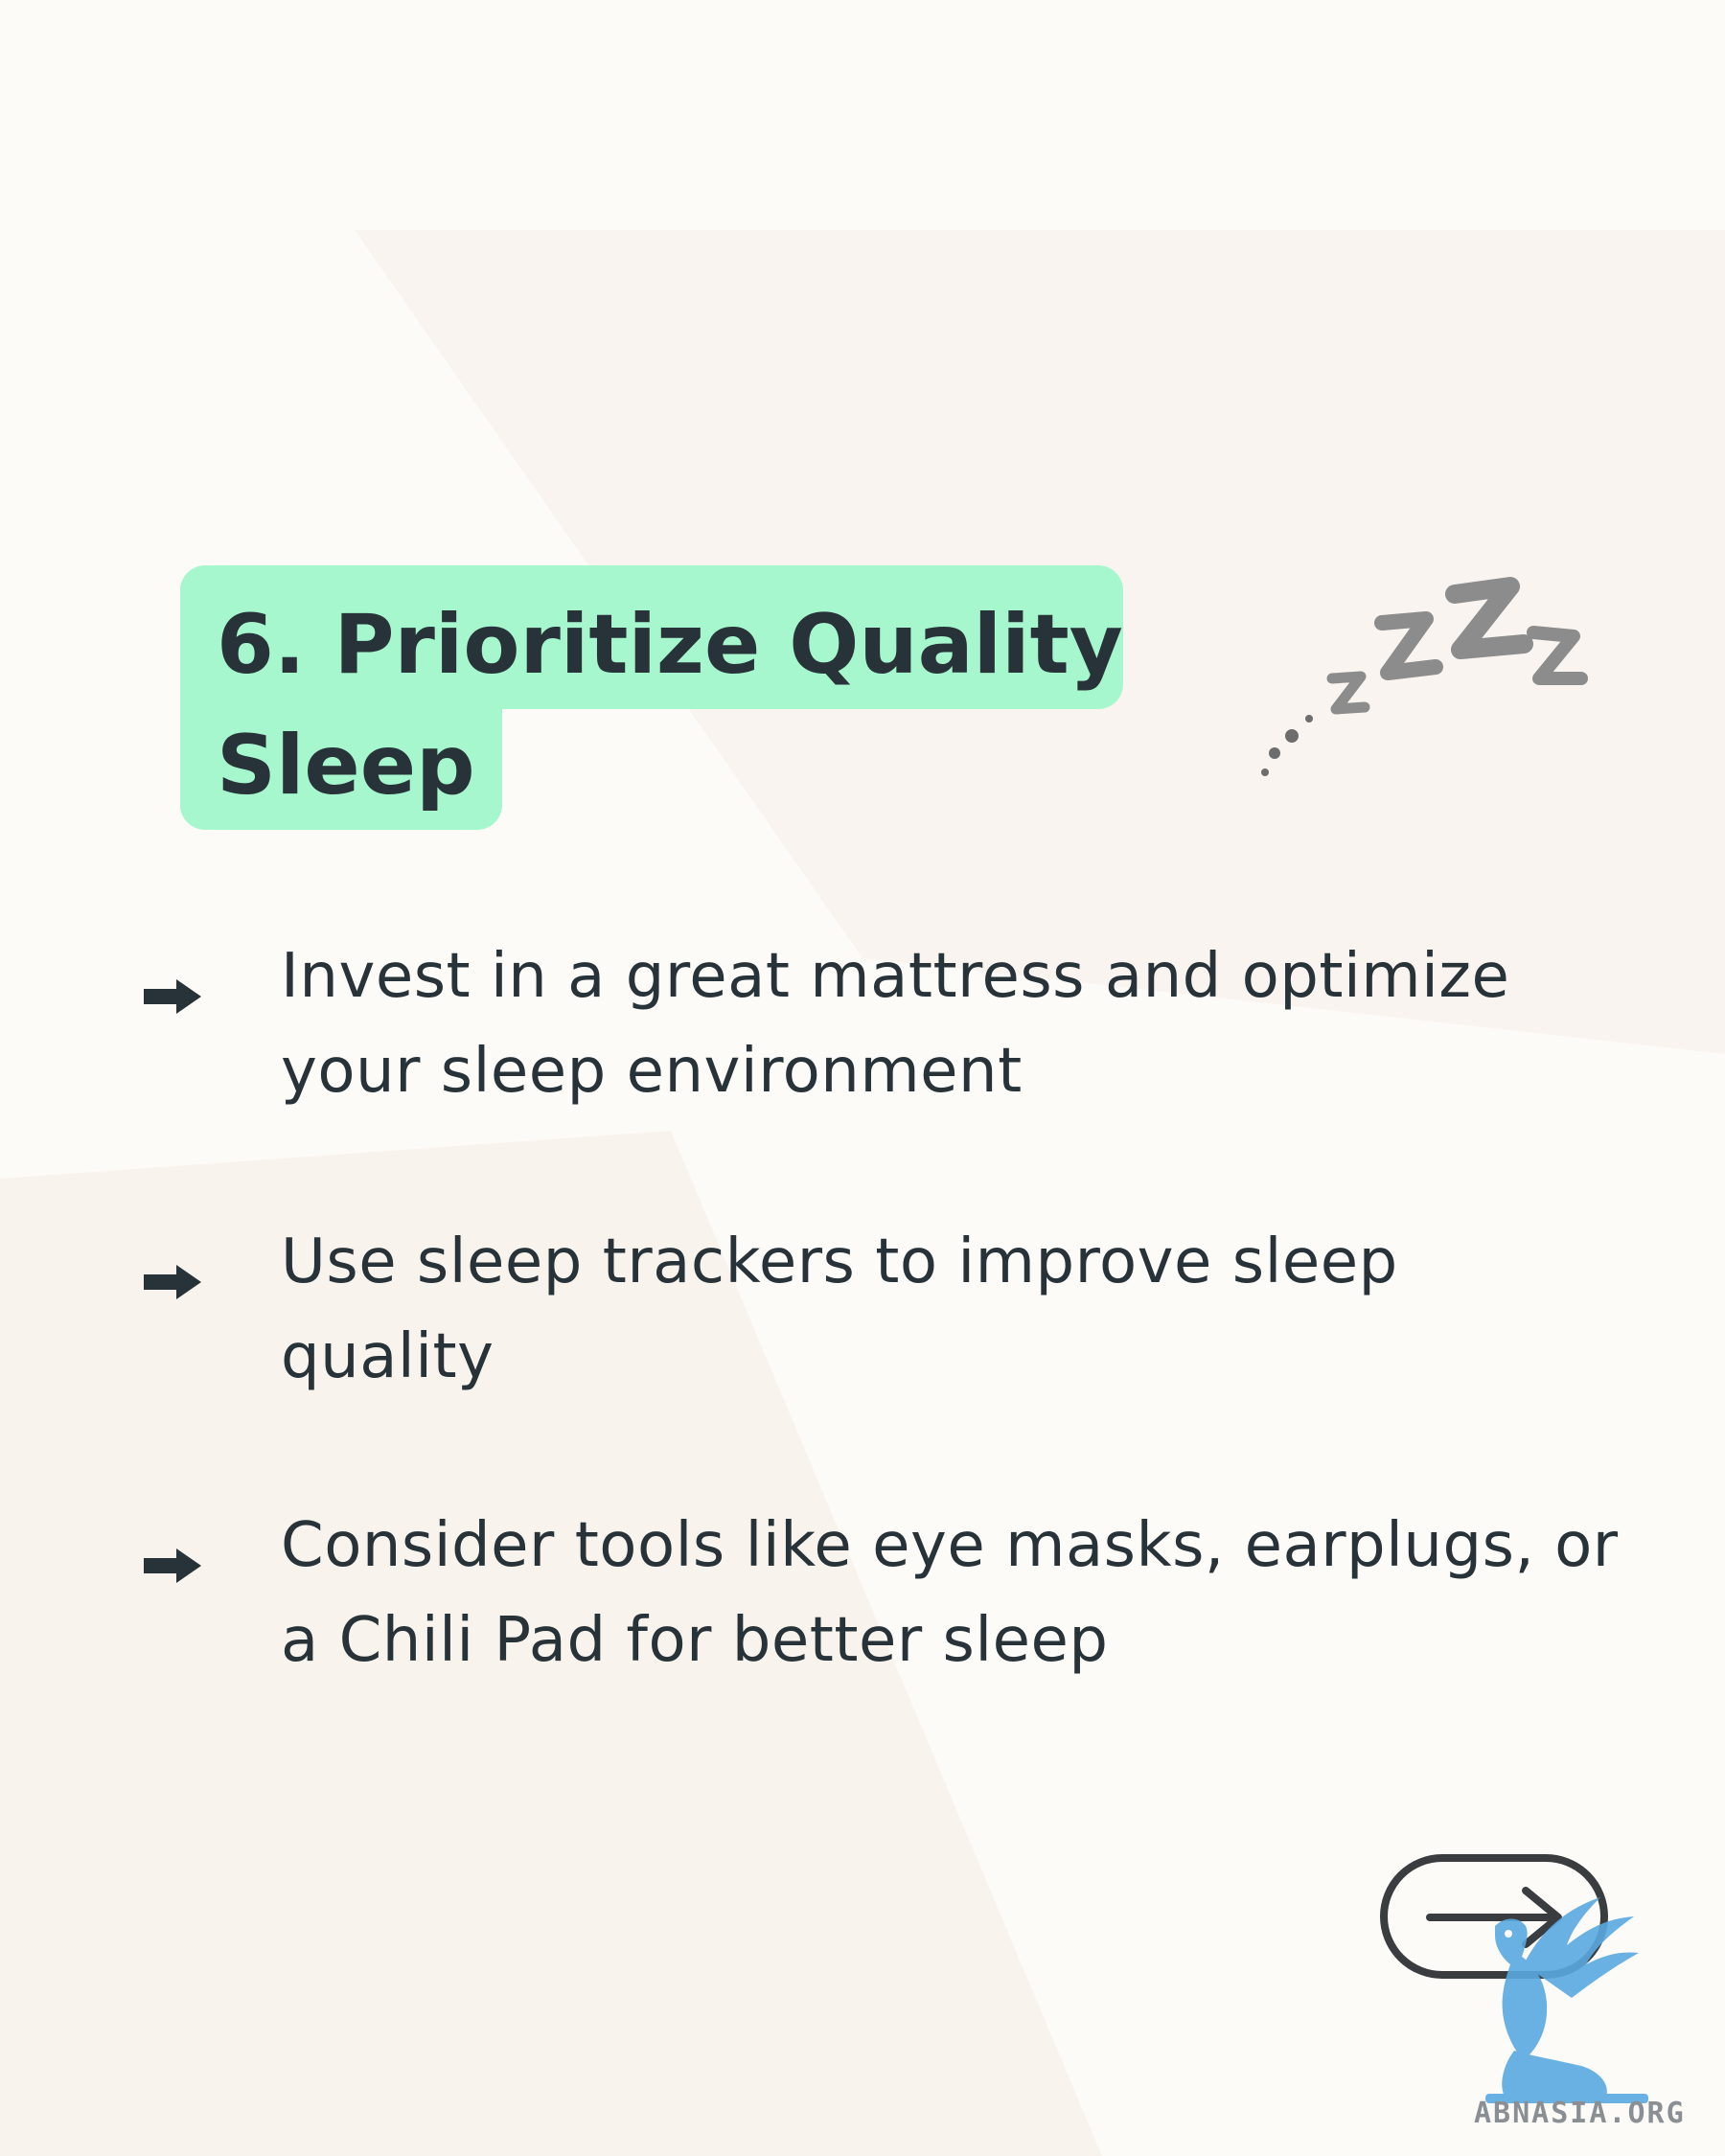 The width and height of the screenshot is (1725, 2156). I want to click on griffin-logo-icon, so click(1566, 2000).